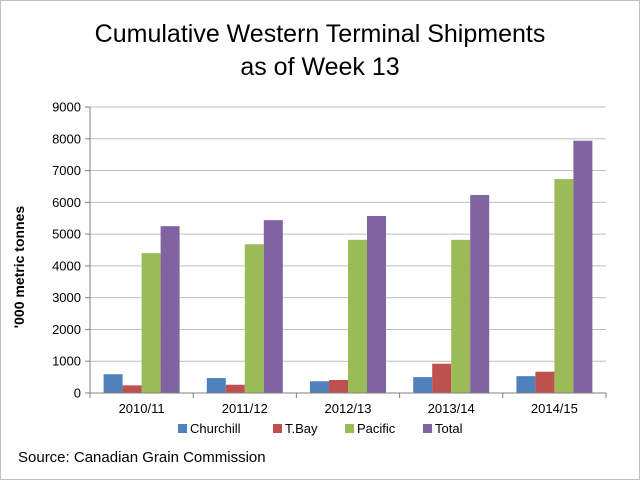 The width and height of the screenshot is (640, 480). I want to click on x-tick-label: 2011/12, so click(245, 408).